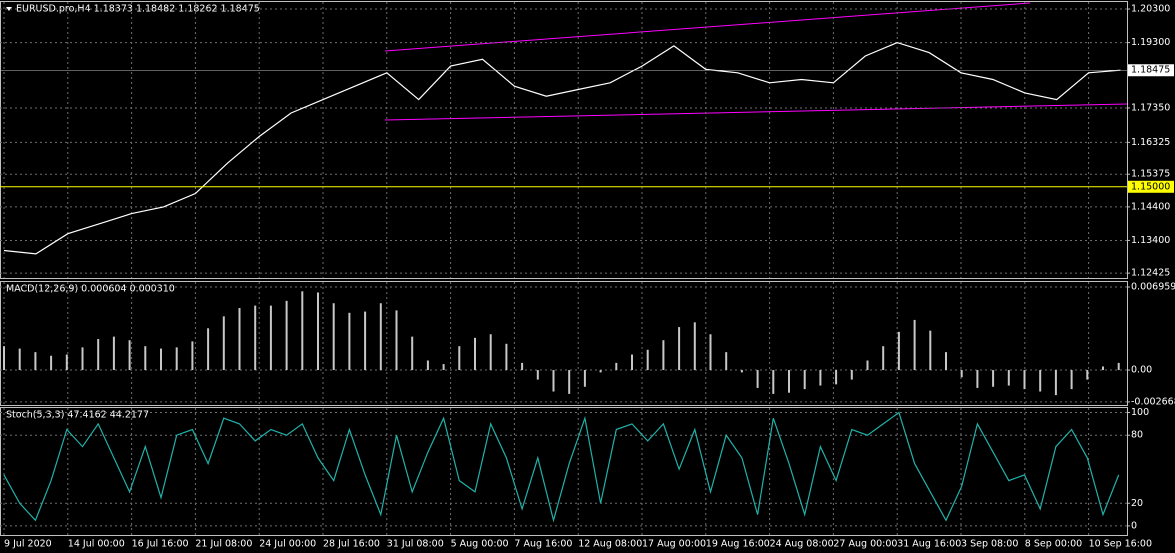 The image size is (1175, 553). Describe the element at coordinates (738, 544) in the screenshot. I see `x-tick-label: 19 Aug 16:00` at that location.